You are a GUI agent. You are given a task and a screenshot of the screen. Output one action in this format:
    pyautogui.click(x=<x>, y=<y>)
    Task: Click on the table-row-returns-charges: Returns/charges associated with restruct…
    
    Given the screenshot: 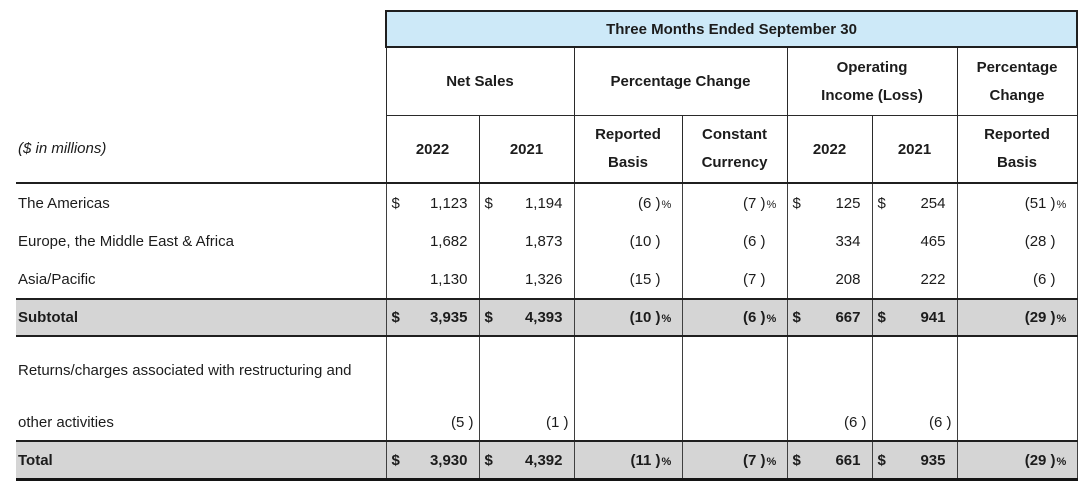 What is the action you would take?
    pyautogui.click(x=547, y=370)
    